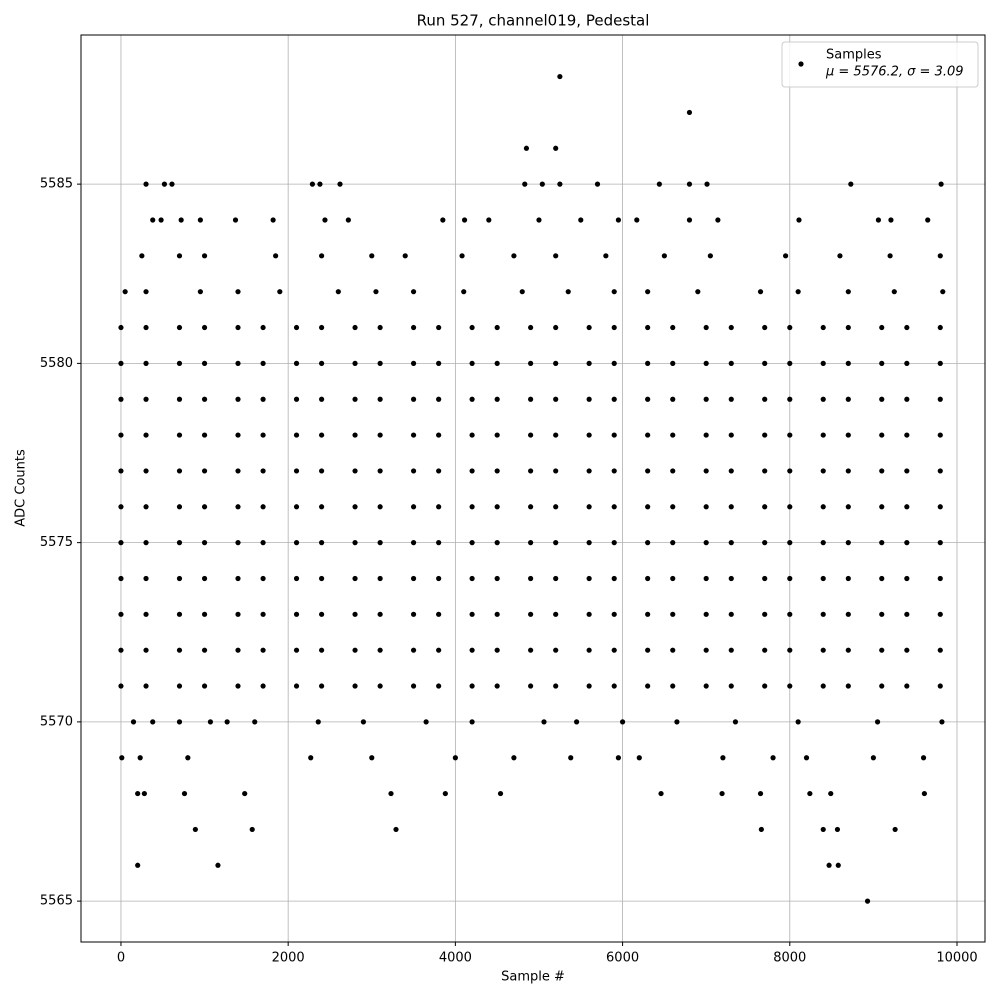 Image resolution: width=1000 pixels, height=1000 pixels. I want to click on x-tick-label: 2000, so click(288, 958).